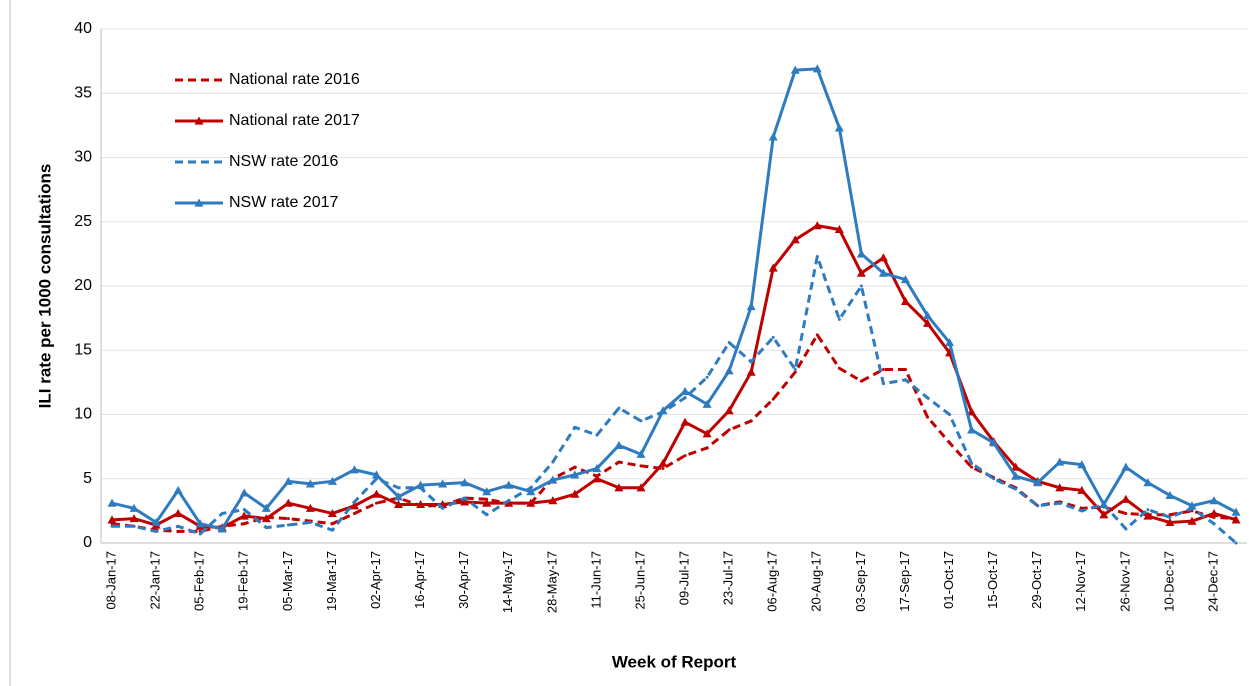 This screenshot has width=1249, height=686. Describe the element at coordinates (283, 161) in the screenshot. I see `legend-label: NSW rate 2016` at that location.